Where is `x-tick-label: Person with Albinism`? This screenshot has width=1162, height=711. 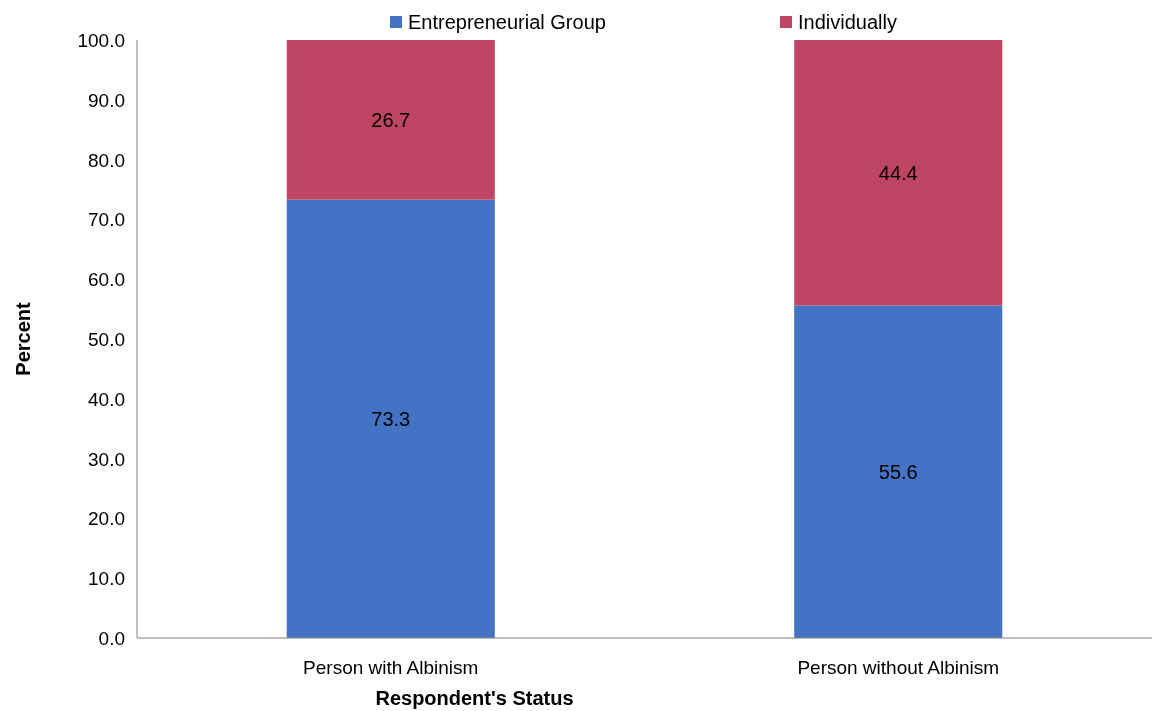 x-tick-label: Person with Albinism is located at coordinates (391, 667).